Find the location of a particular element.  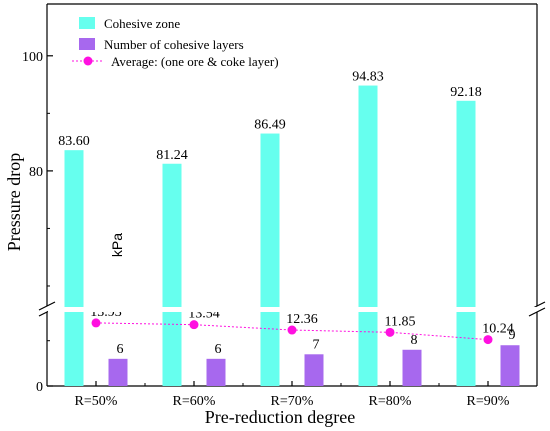

data-label-average: 12.36 is located at coordinates (302, 319).